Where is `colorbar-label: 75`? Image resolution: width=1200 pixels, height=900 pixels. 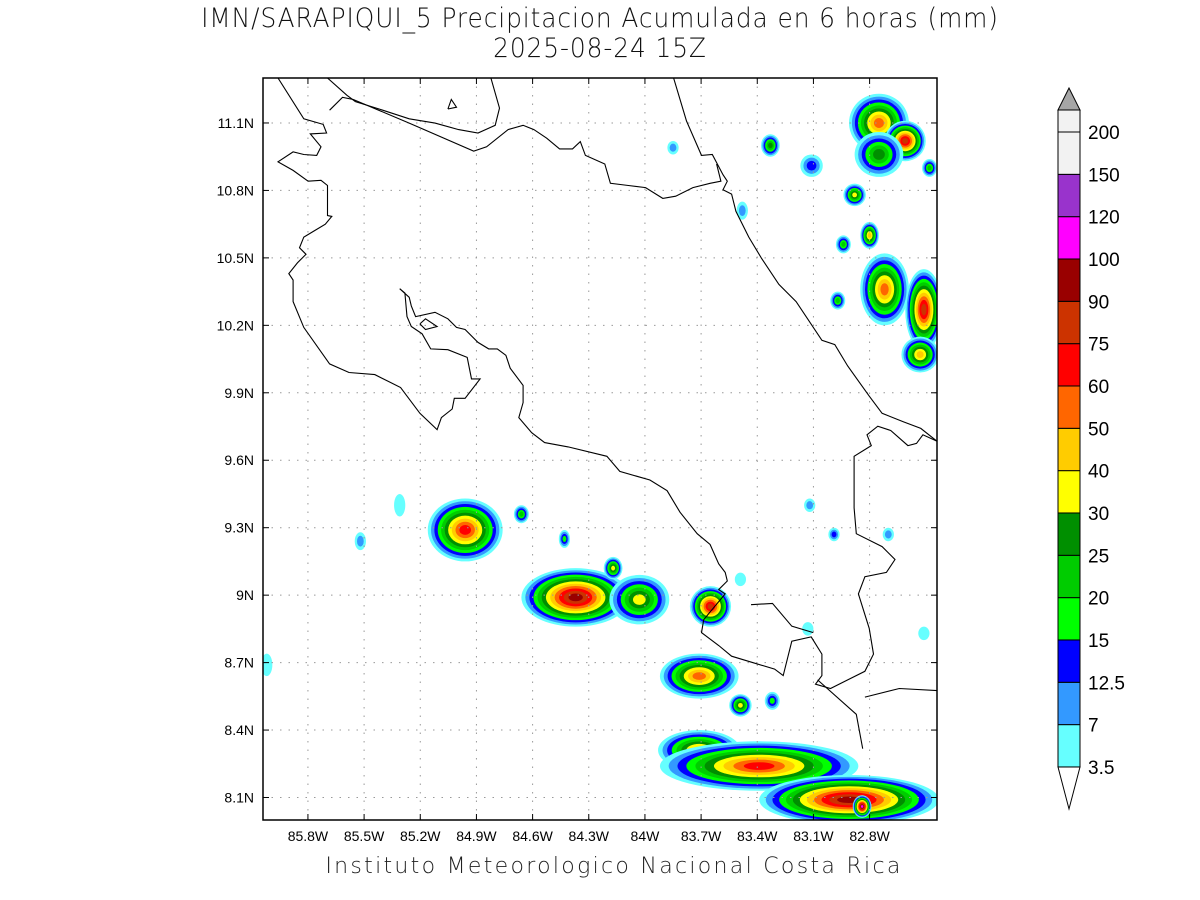
colorbar-label: 75 is located at coordinates (1098, 345).